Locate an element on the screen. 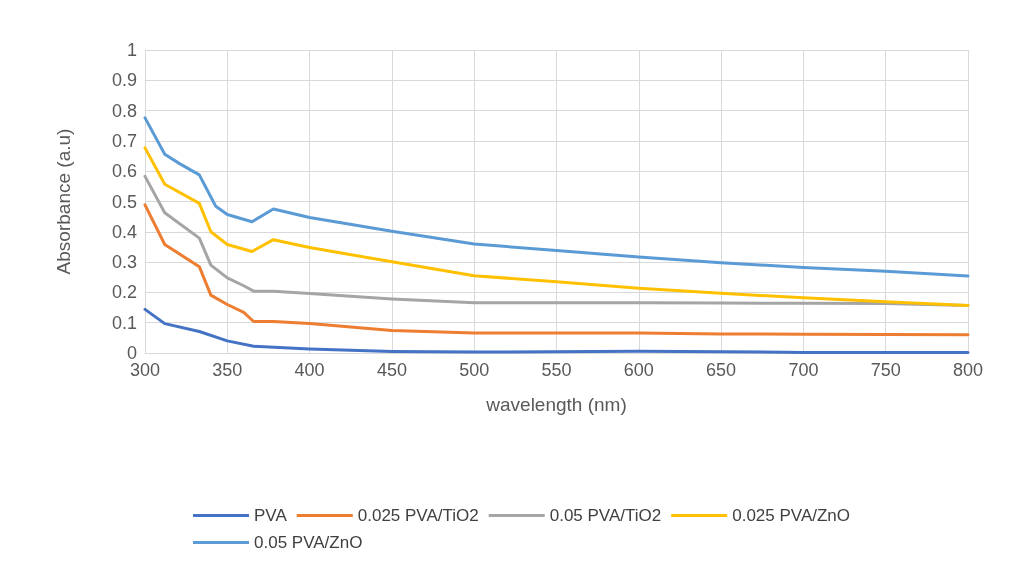  y-tick-label: 0.7 is located at coordinates (124, 140).